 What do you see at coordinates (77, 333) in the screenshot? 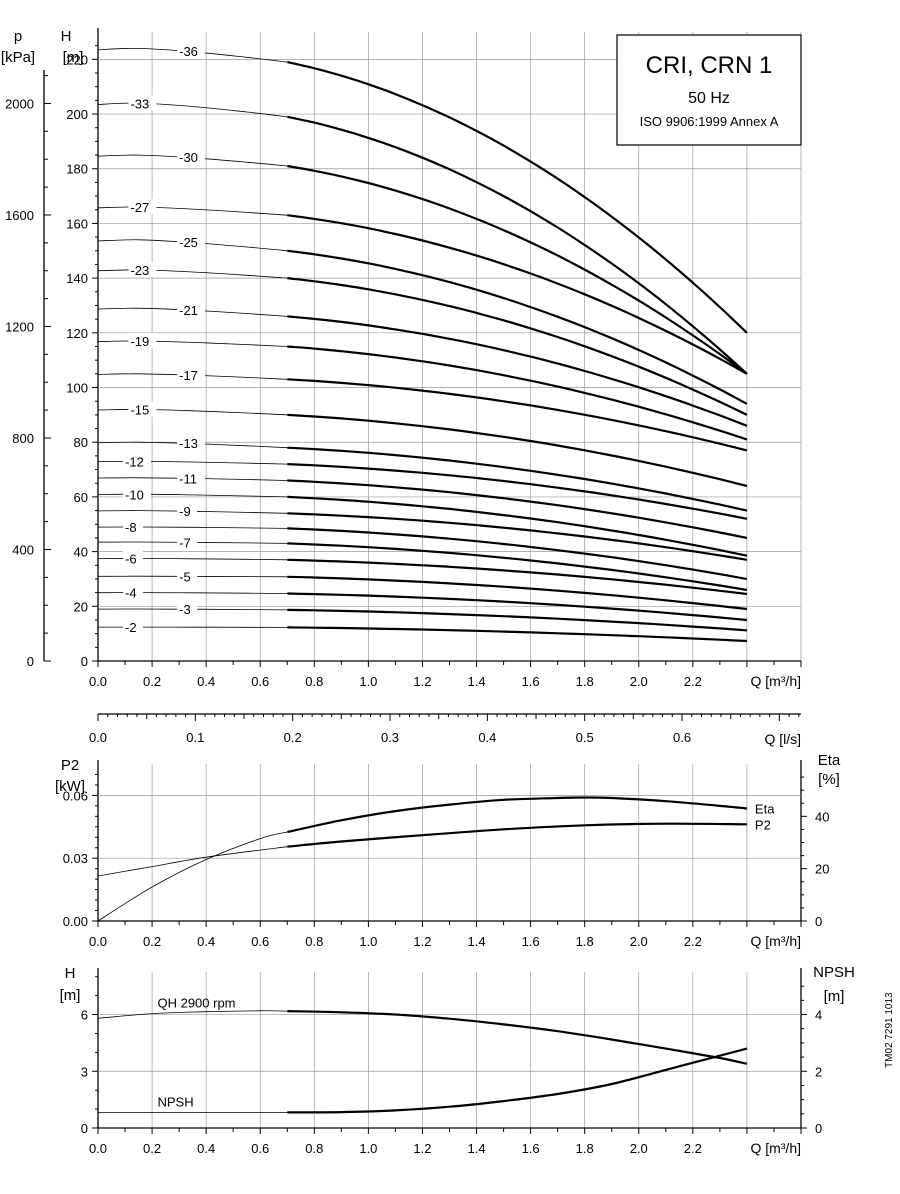
I see `y-tick-label: 120` at bounding box center [77, 333].